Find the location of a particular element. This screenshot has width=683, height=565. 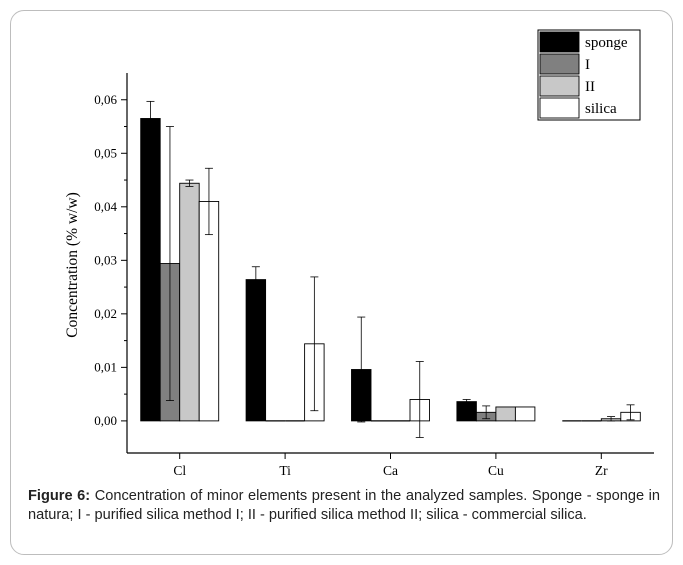

y-tick-label: 0,02 is located at coordinates (105, 313).